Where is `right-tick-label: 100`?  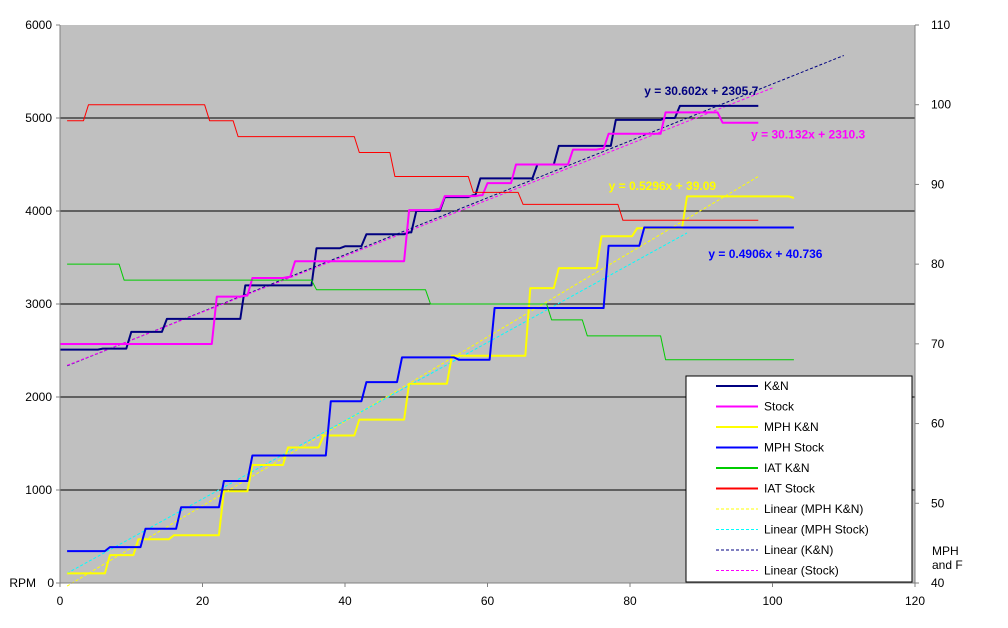 right-tick-label: 100 is located at coordinates (941, 105).